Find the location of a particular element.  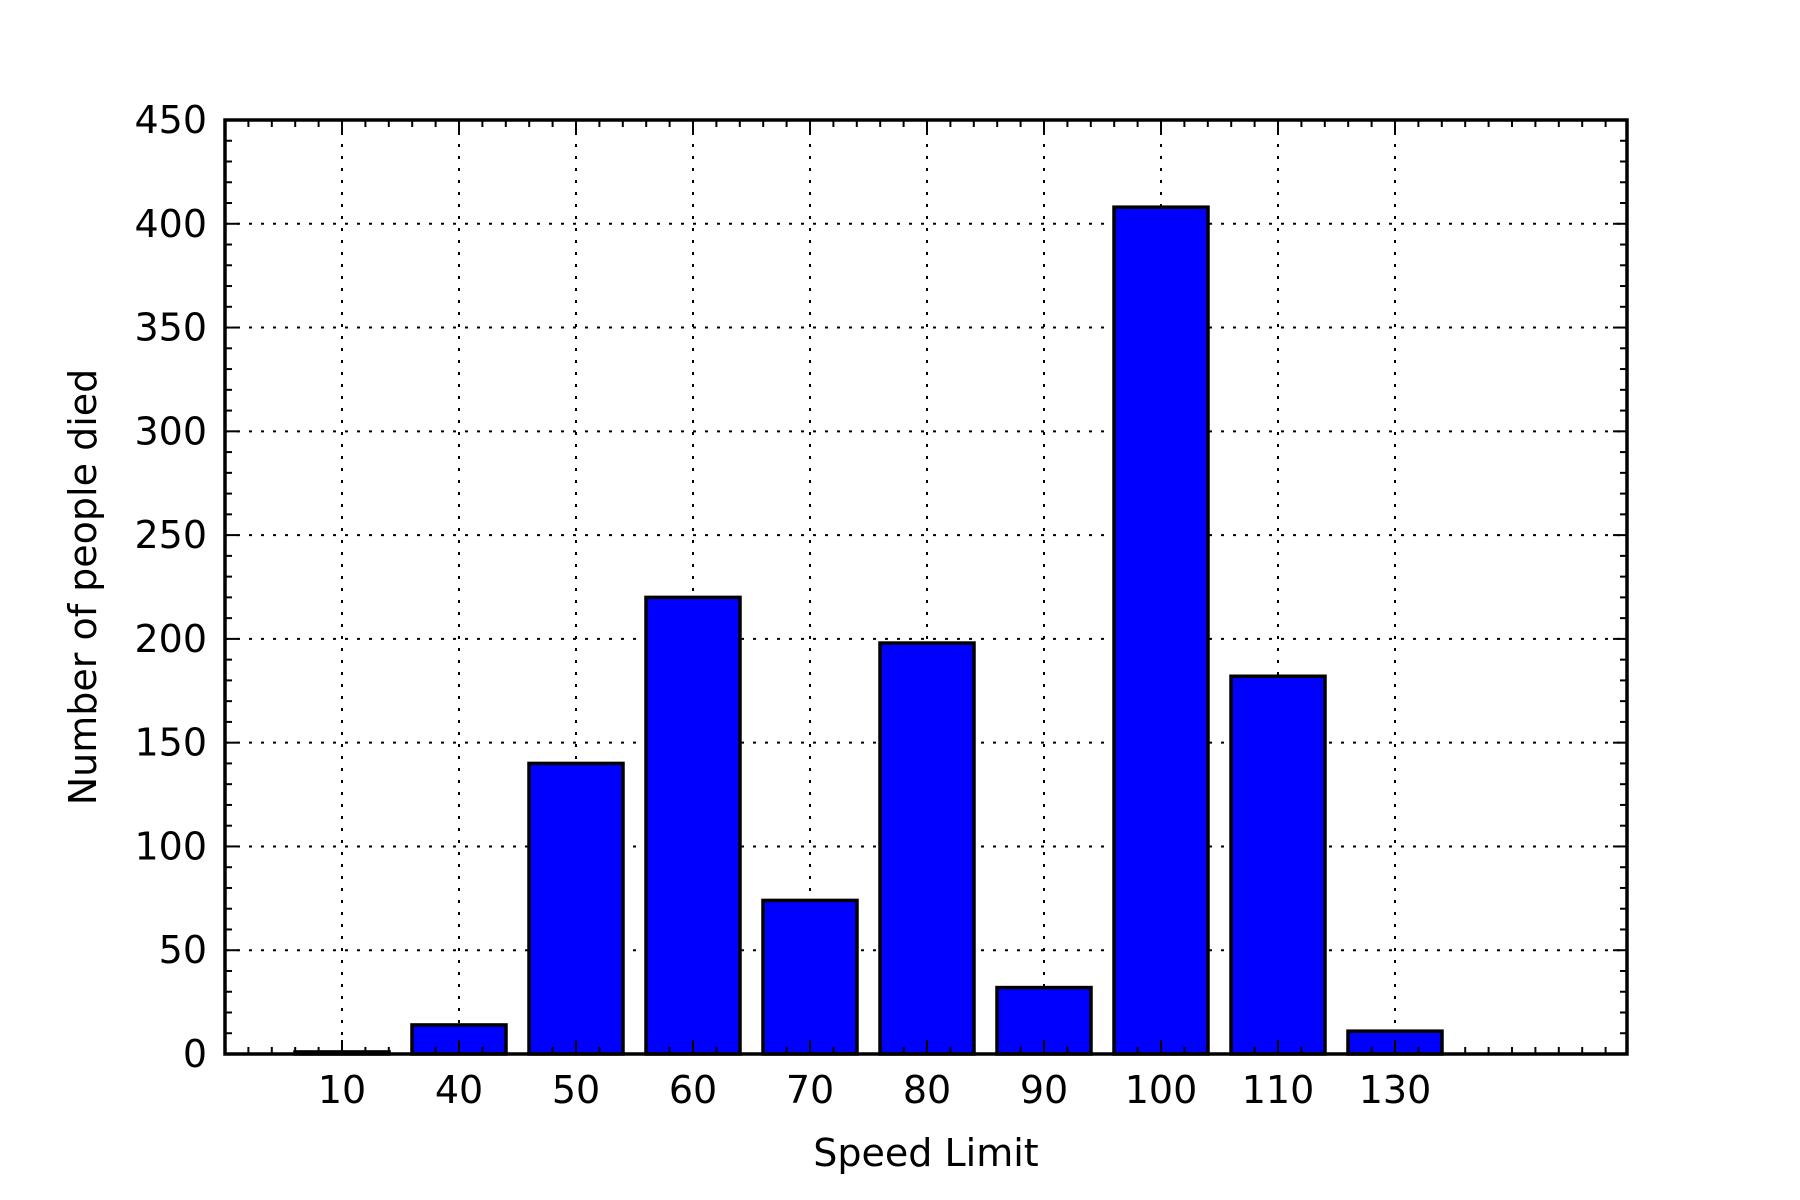

x-tick-label: 100 is located at coordinates (1161, 1090).